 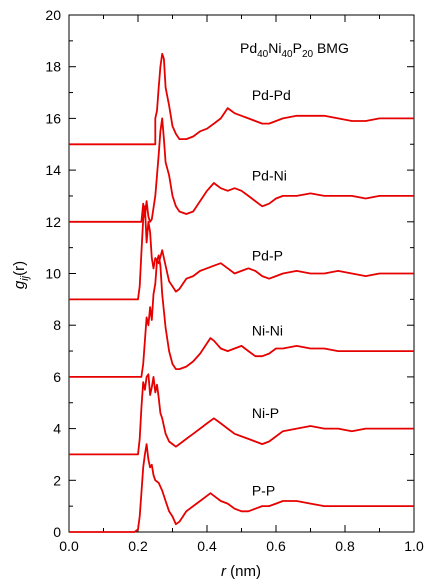 What do you see at coordinates (69, 546) in the screenshot?
I see `x-tick-label: 0.0` at bounding box center [69, 546].